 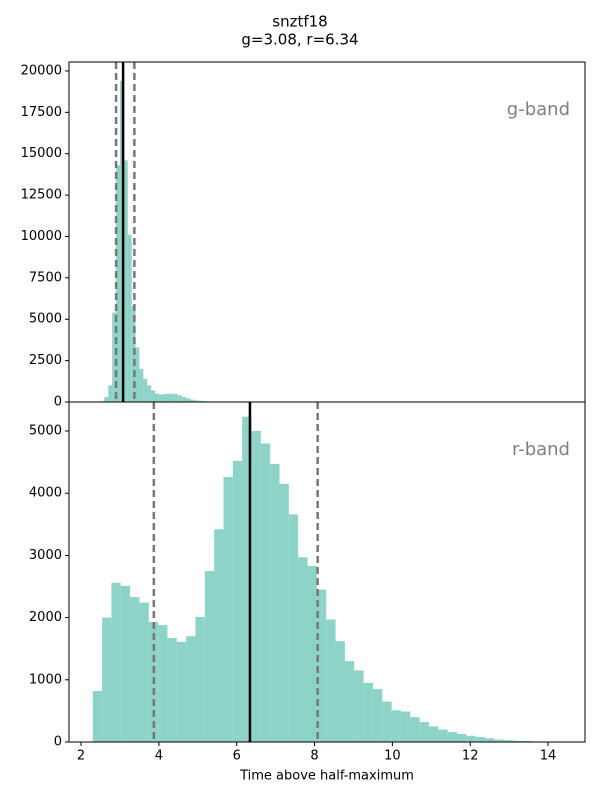 What do you see at coordinates (41, 70) in the screenshot?
I see `y-tick-label: 20000` at bounding box center [41, 70].